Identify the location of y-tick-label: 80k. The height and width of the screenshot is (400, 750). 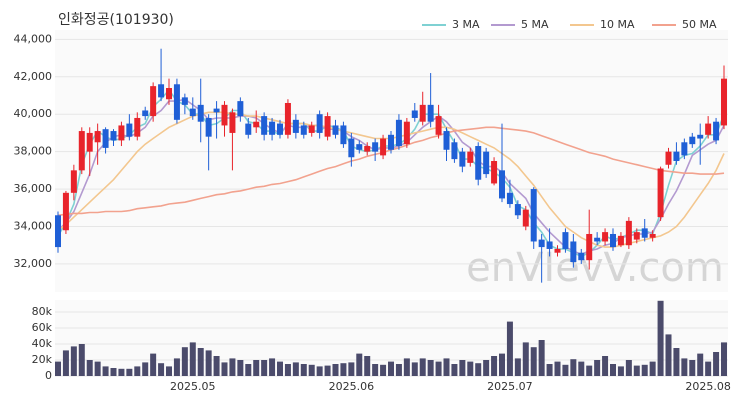
(42, 311).